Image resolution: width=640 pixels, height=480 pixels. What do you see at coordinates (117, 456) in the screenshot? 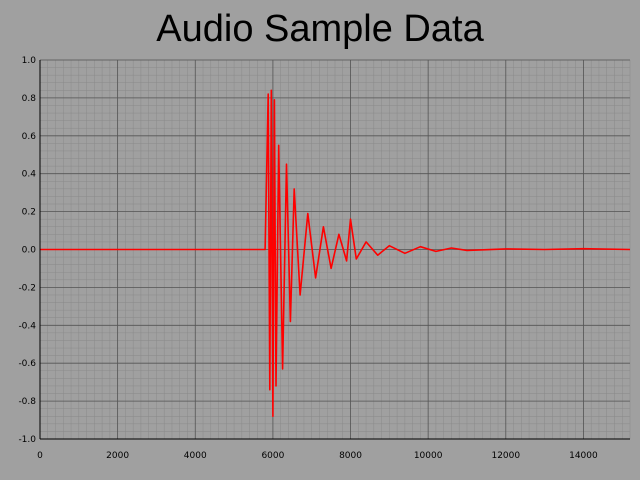
I see `x-tick-label: 2000` at bounding box center [117, 456].